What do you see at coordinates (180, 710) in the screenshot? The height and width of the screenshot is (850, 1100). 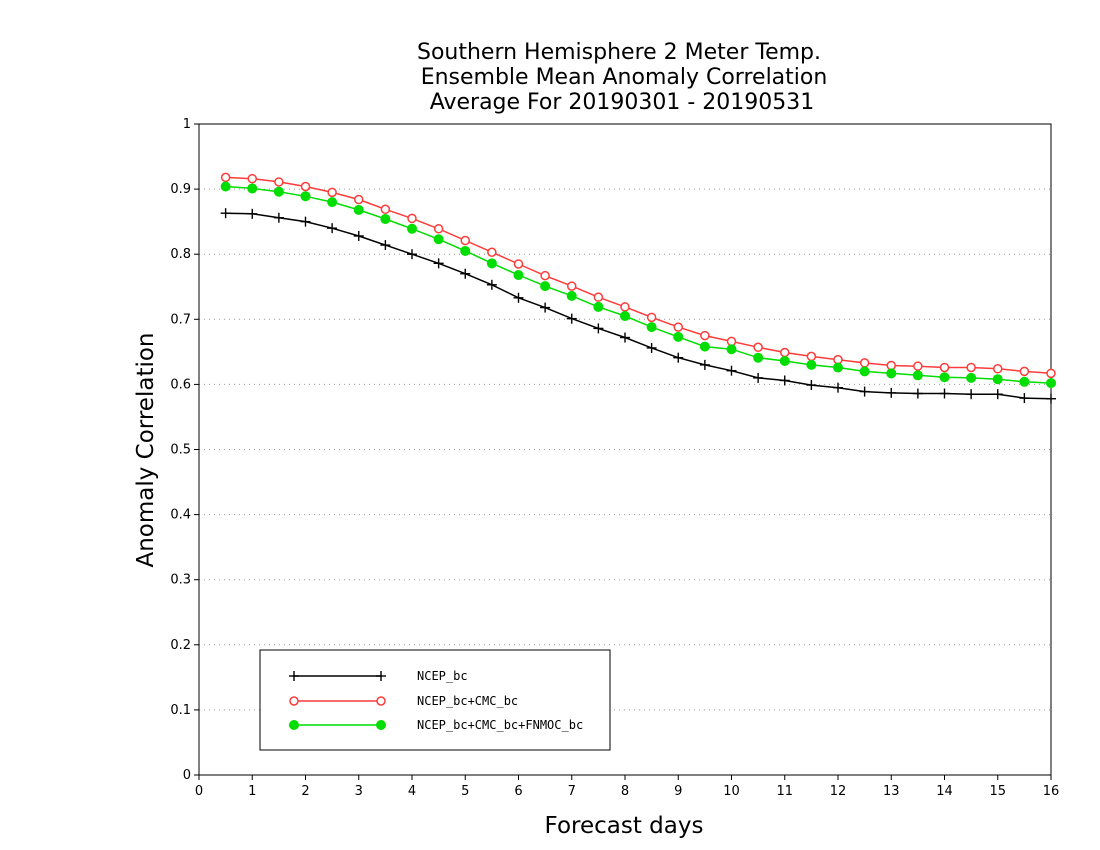 I see `y-tick-label: 0.1` at bounding box center [180, 710].